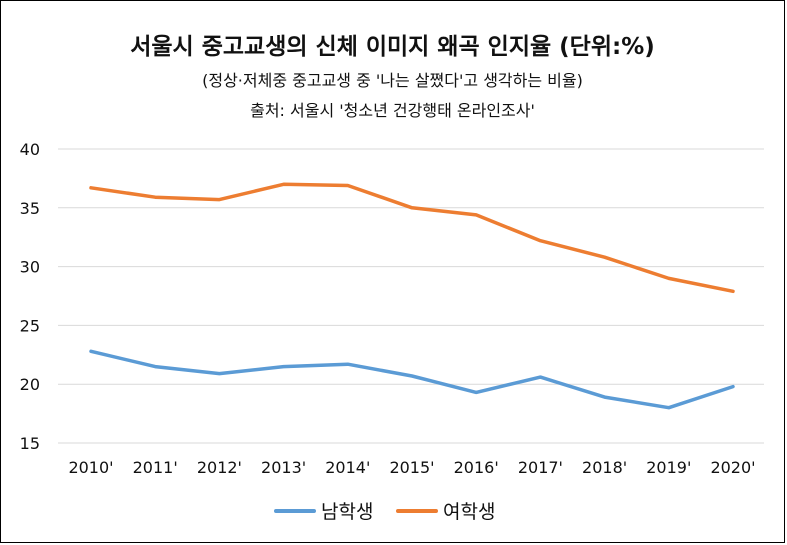  Describe the element at coordinates (30, 208) in the screenshot. I see `y-tick-label: 35` at that location.